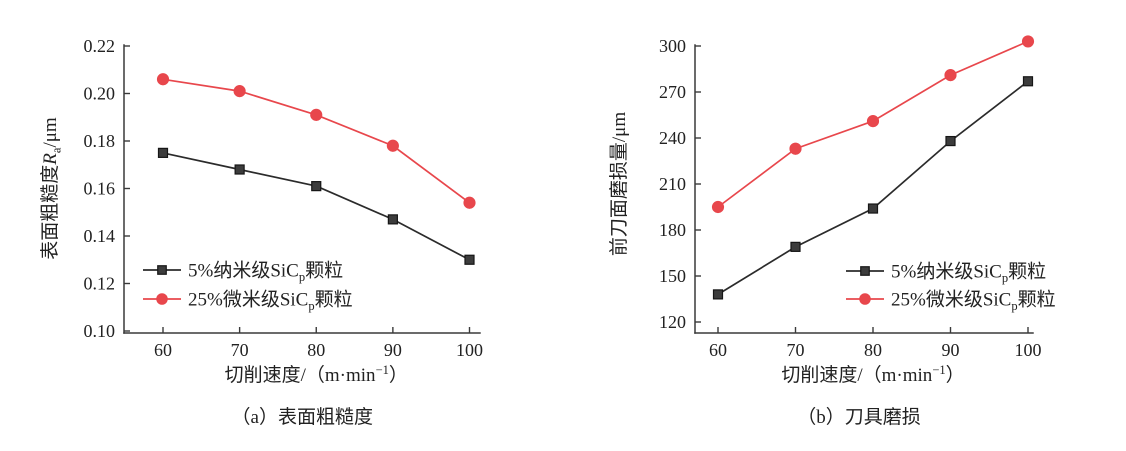 The height and width of the screenshot is (451, 1126). I want to click on y-tick-label: 0.22, so click(100, 46).